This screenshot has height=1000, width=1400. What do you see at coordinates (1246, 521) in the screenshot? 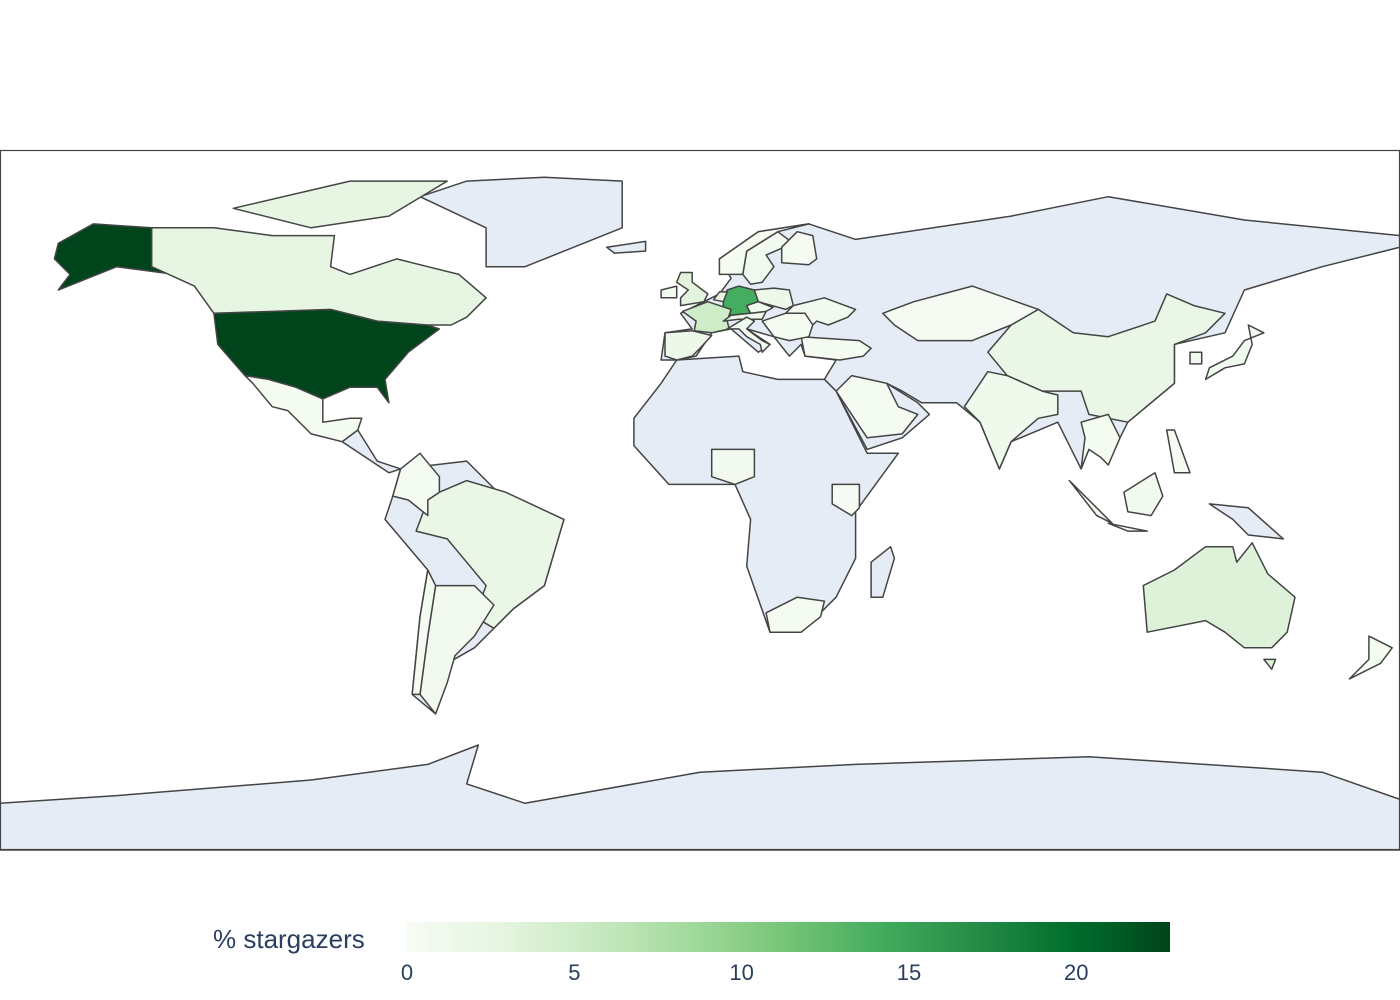
I see `land-new-guinea` at bounding box center [1246, 521].